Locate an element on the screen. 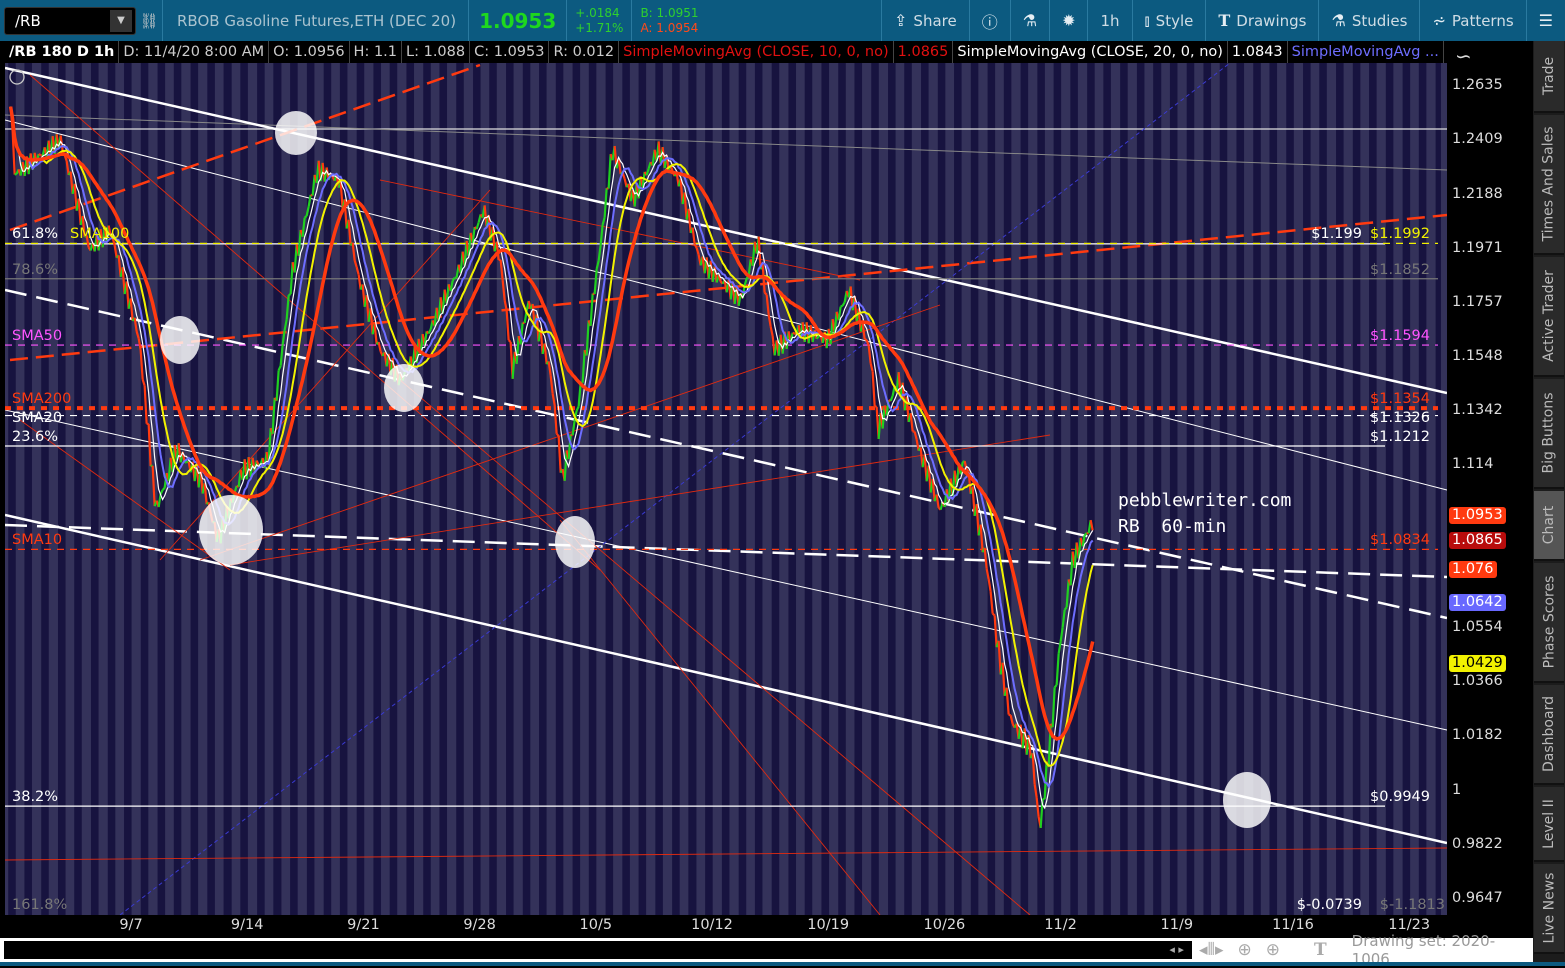 This screenshot has width=1565, height=968. bid-price: B: 1.0951 is located at coordinates (669, 13).